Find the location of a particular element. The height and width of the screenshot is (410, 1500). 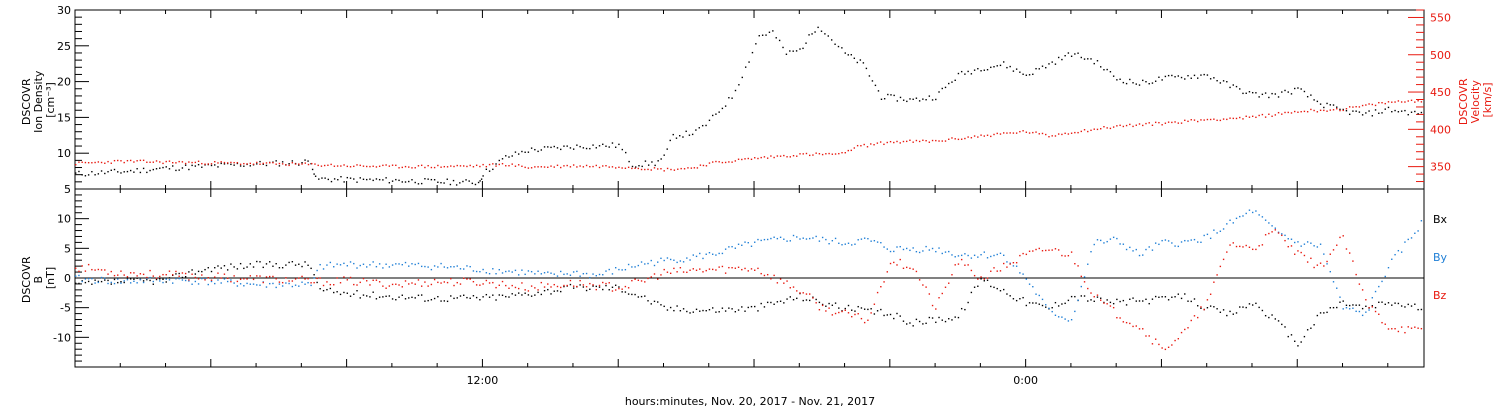

x-tick-label: 12:00 is located at coordinates (483, 380).